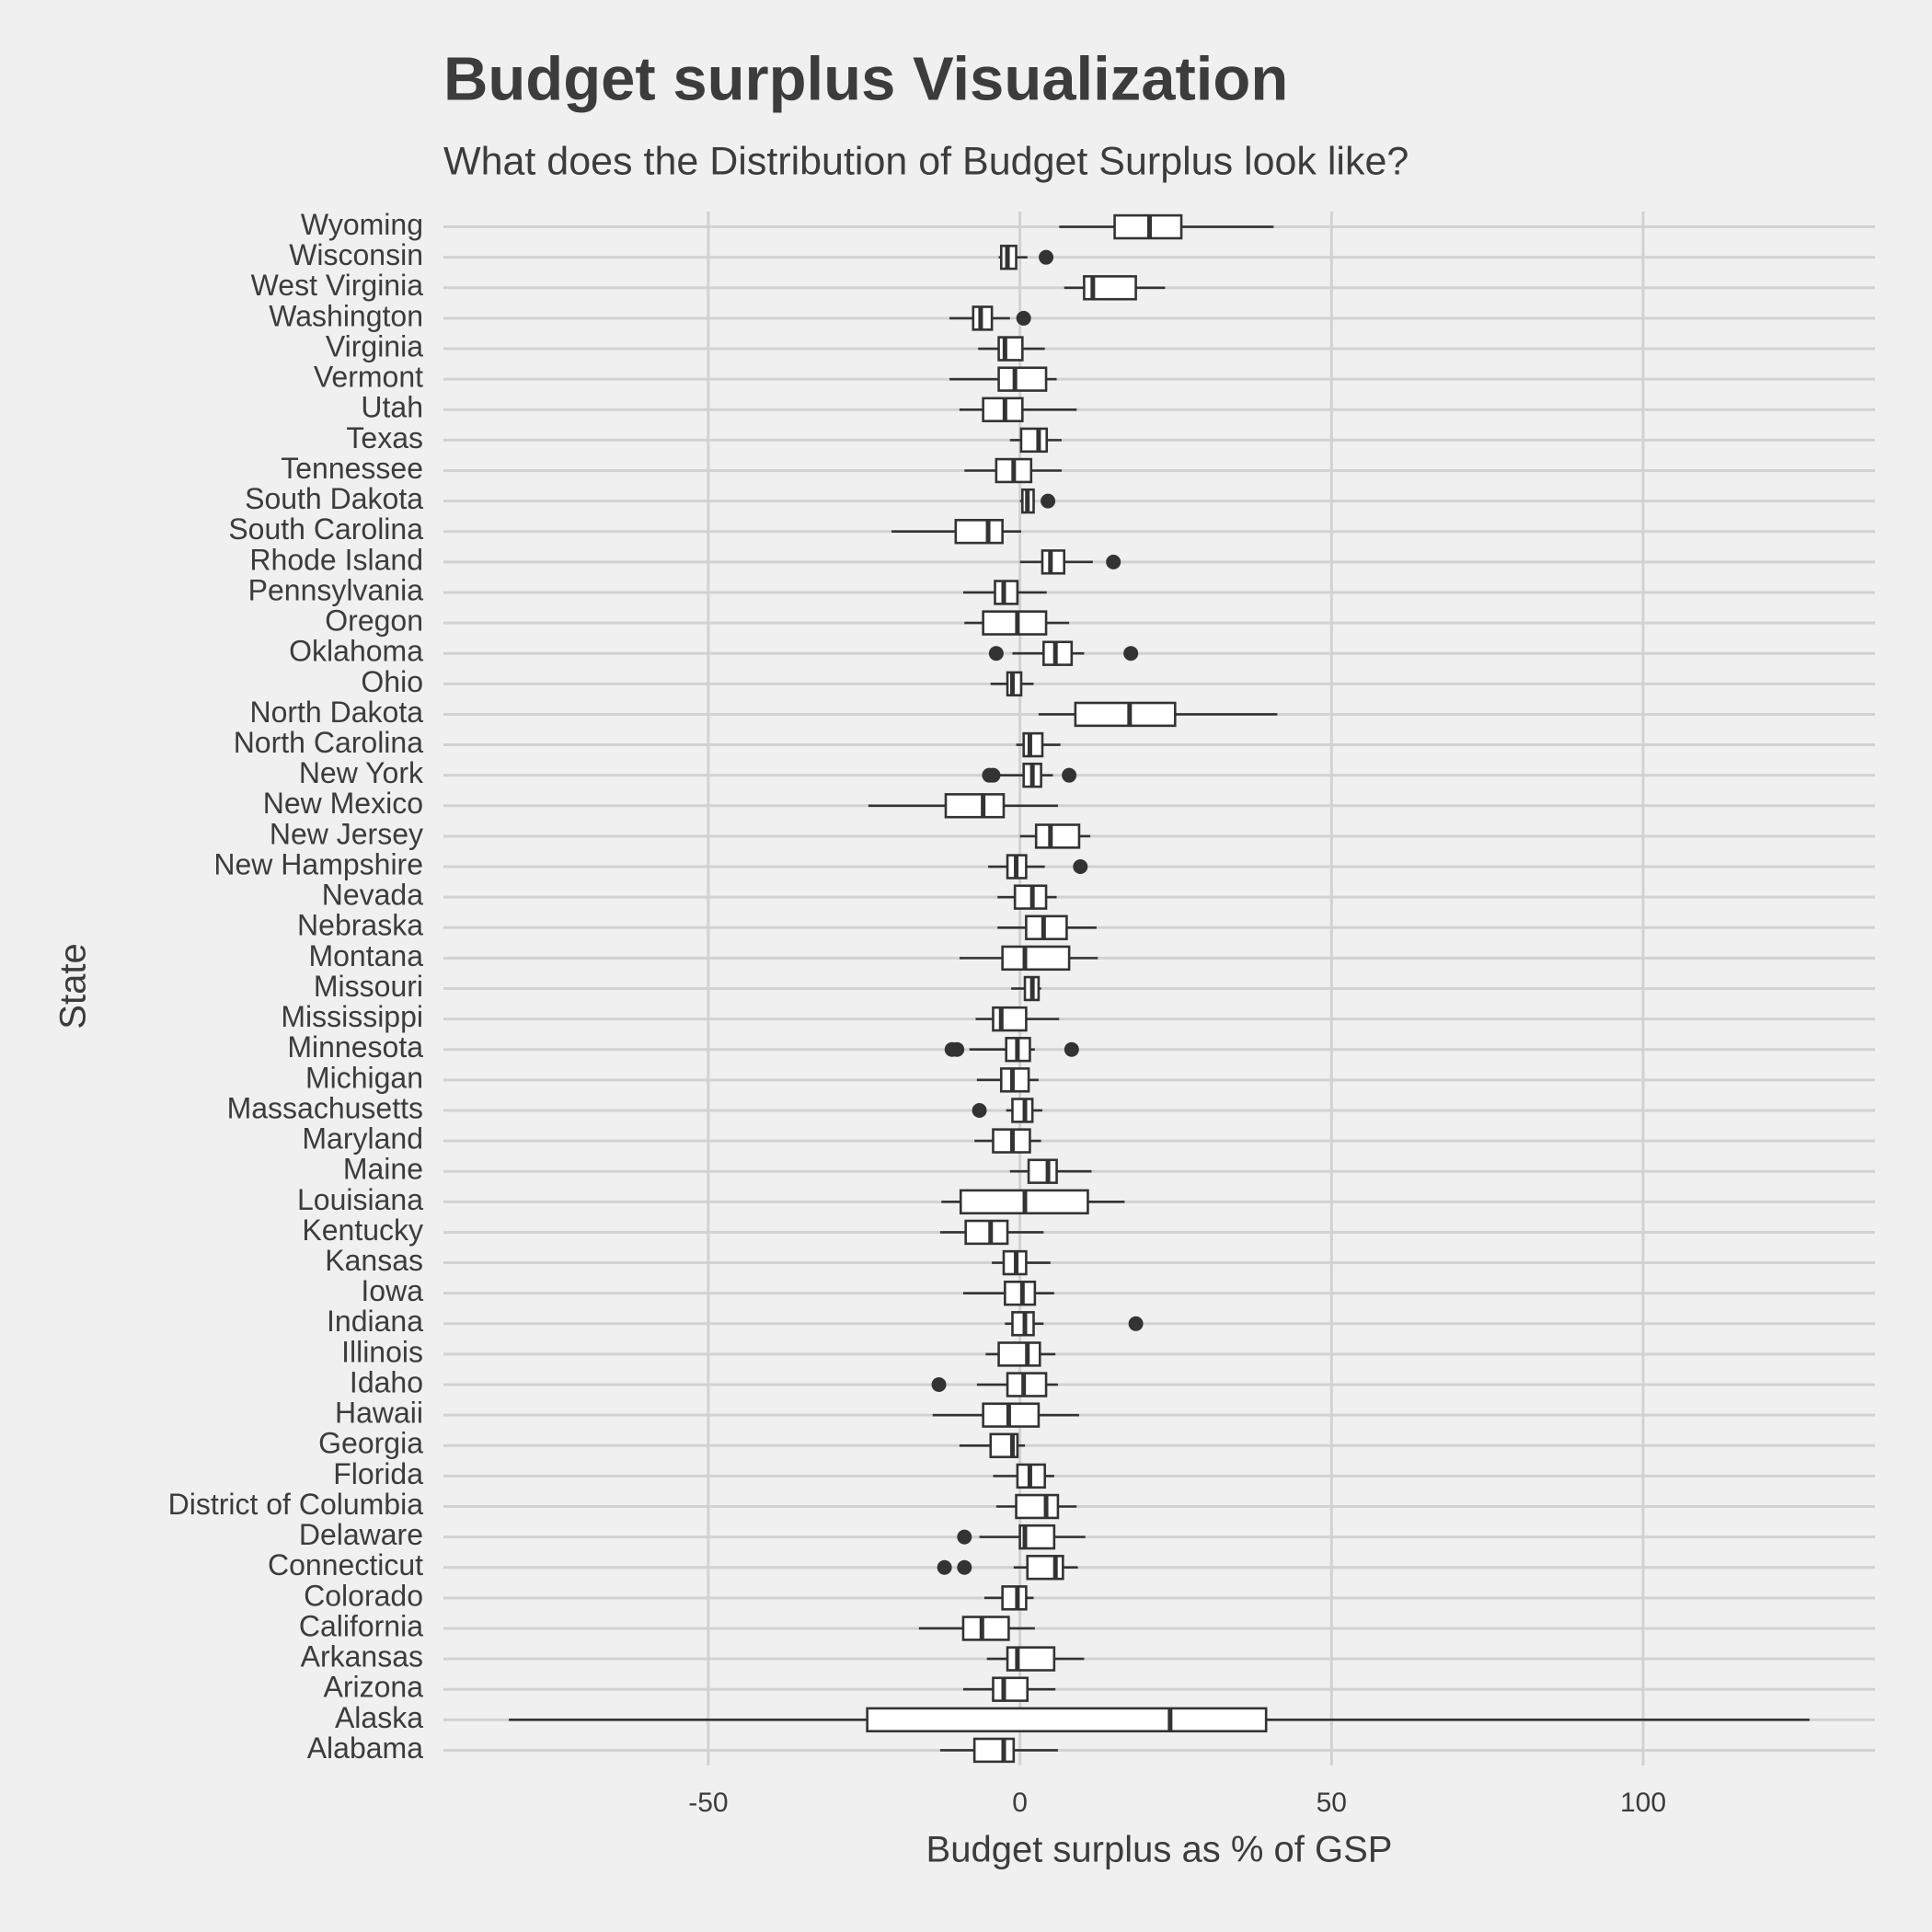 This screenshot has height=1932, width=1932. What do you see at coordinates (382, 1351) in the screenshot?
I see `y-tick-label: Illinois` at bounding box center [382, 1351].